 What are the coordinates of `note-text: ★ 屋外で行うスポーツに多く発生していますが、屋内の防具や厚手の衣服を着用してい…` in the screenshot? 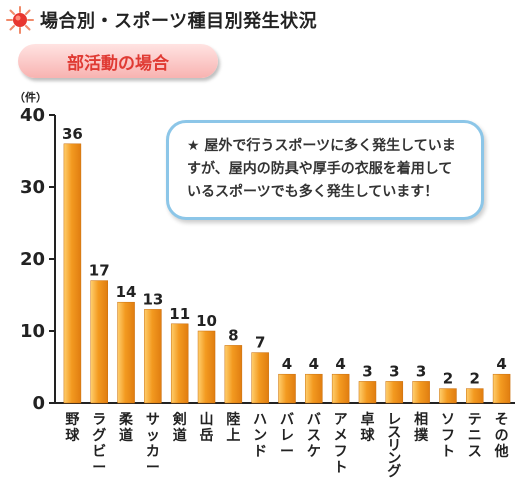 It's located at (321, 169).